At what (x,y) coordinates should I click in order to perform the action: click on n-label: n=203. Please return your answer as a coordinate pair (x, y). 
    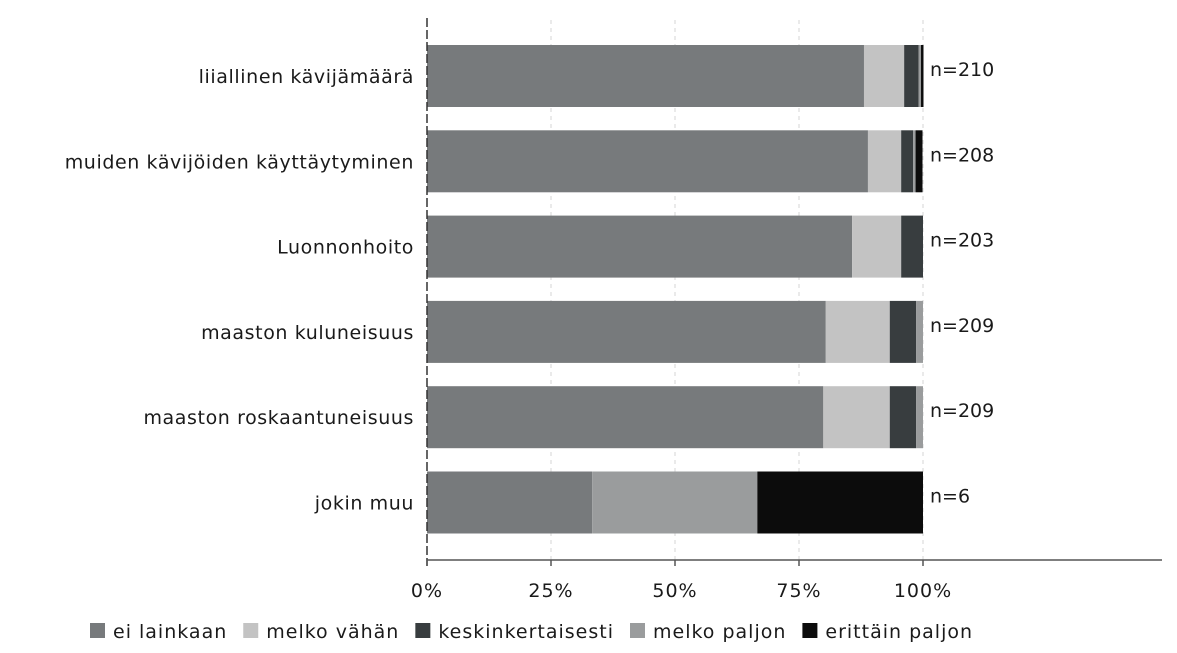
    Looking at the image, I should click on (962, 241).